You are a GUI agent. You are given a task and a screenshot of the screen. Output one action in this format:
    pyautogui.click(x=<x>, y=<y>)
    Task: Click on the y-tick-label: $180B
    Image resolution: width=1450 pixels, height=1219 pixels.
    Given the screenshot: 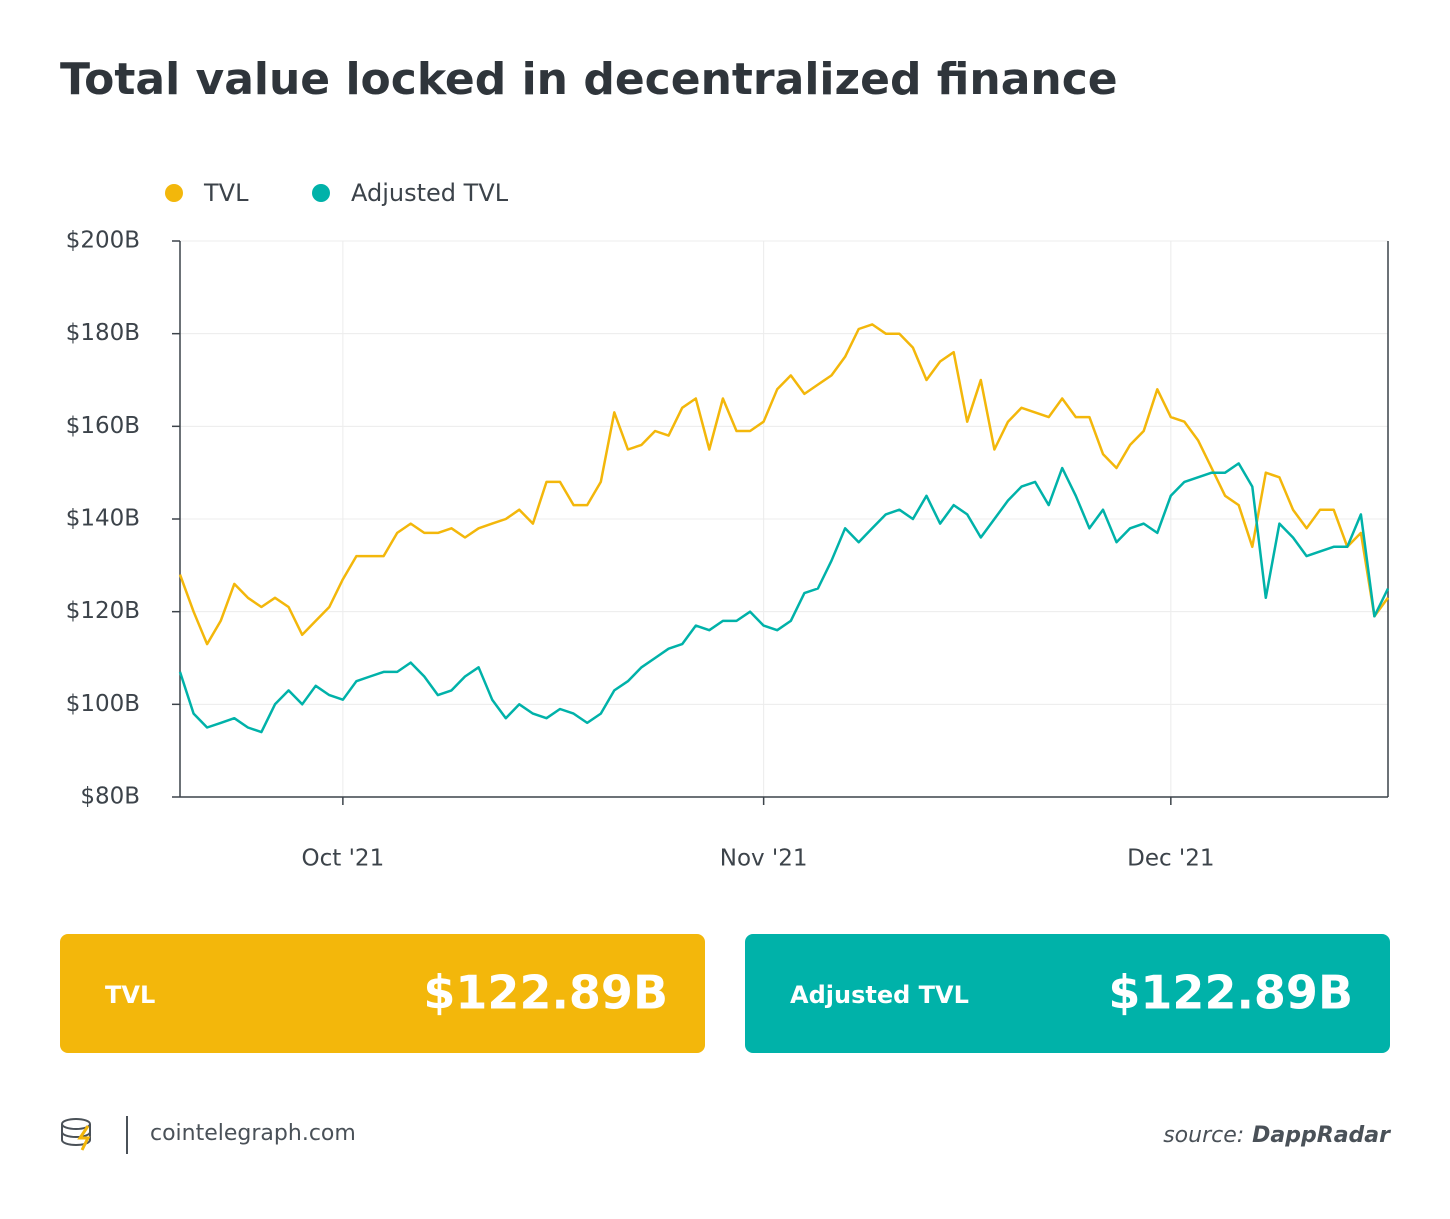 What is the action you would take?
    pyautogui.click(x=103, y=333)
    